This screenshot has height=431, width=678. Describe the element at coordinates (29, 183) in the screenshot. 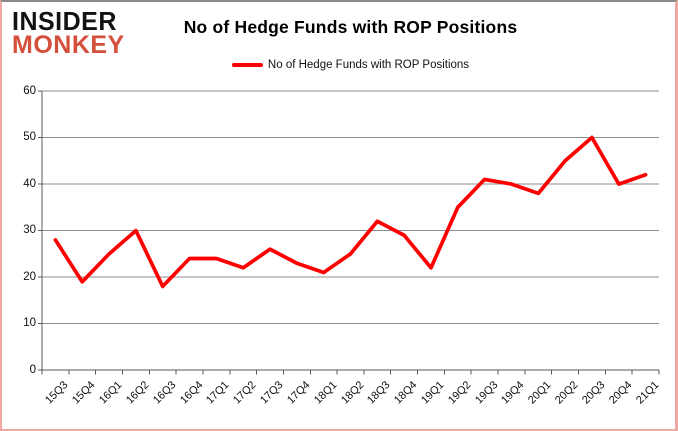

I see `y-tick-label-40: 40` at that location.